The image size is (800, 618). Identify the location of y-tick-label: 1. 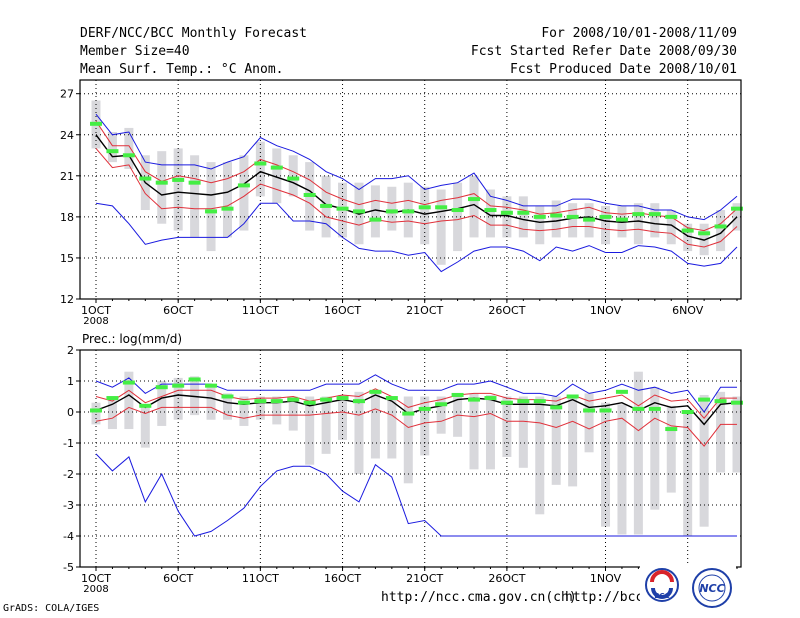
(70, 381).